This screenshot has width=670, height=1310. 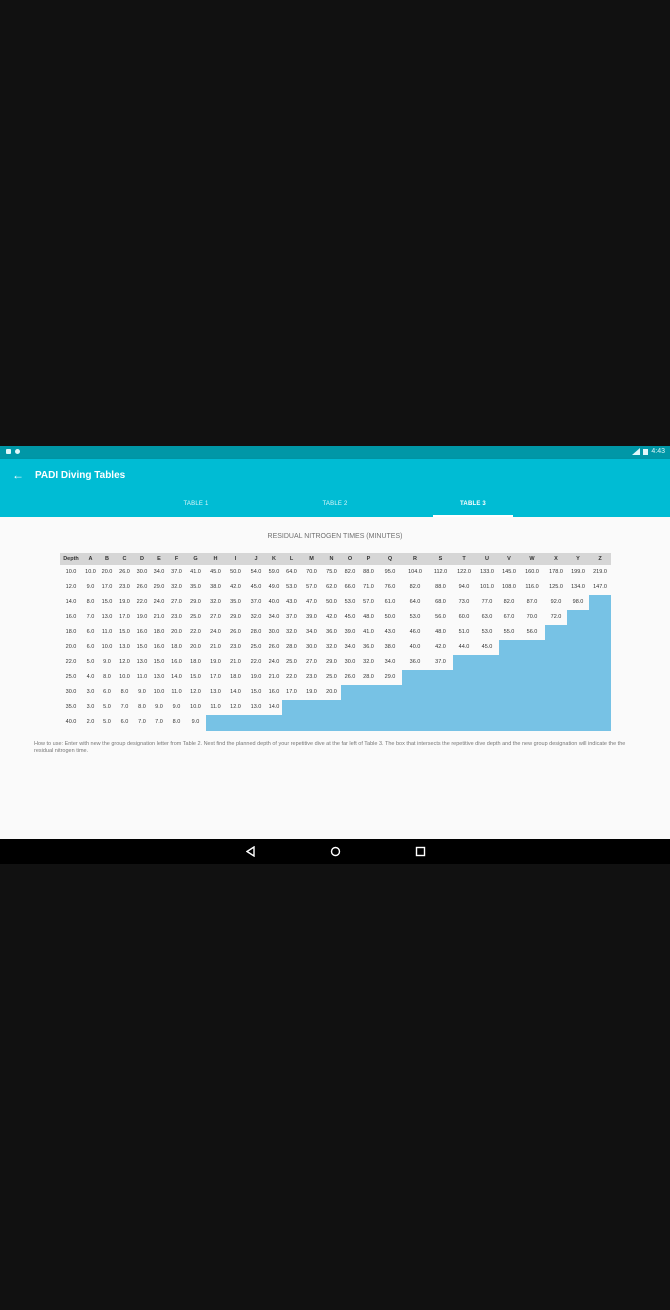 I want to click on table-cell: 9.0, so click(x=195, y=722).